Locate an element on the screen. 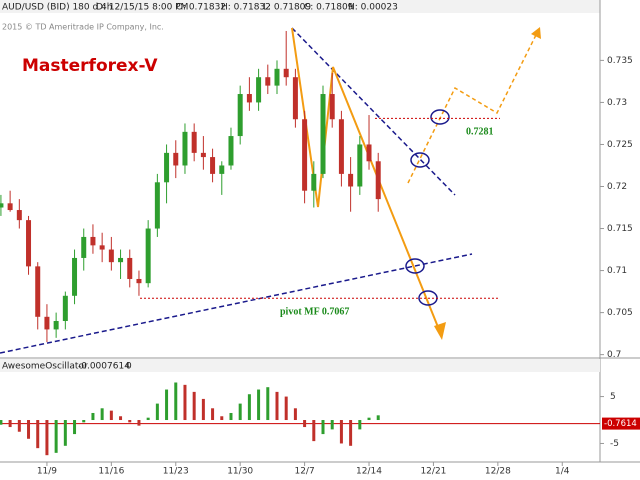  y-tick-label: 0.73 is located at coordinates (617, 103).